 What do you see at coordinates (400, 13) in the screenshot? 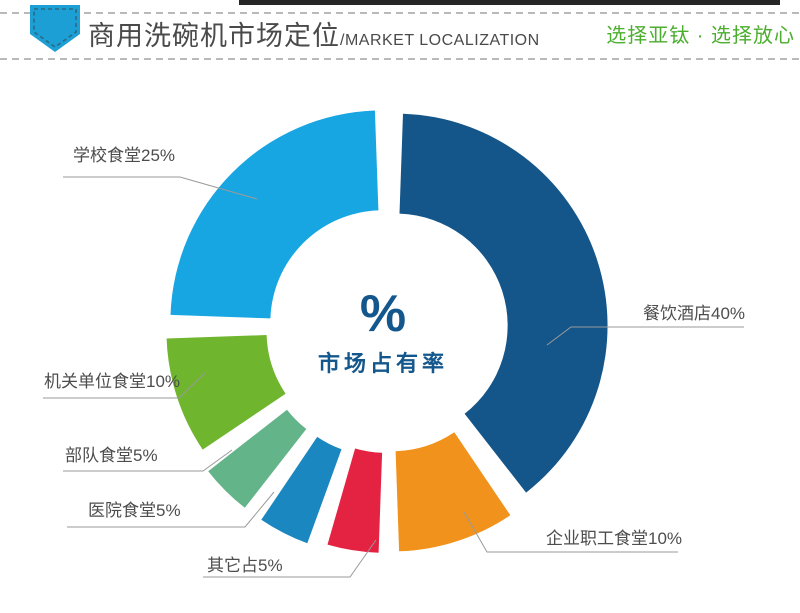
I see `header-top-dashed-line` at bounding box center [400, 13].